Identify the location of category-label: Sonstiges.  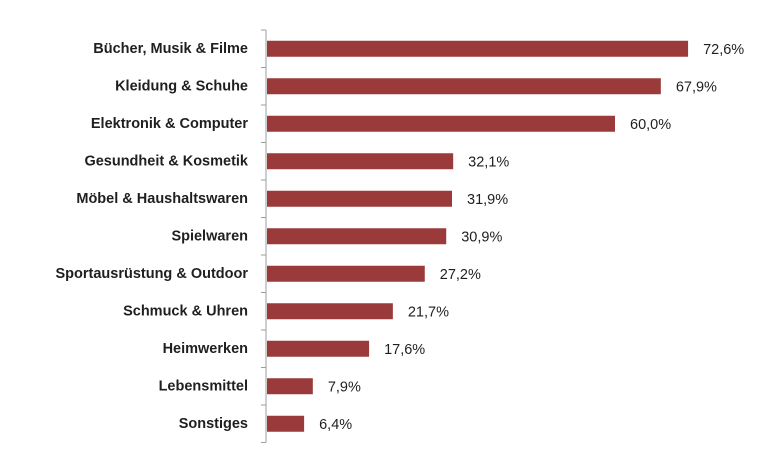
(213, 424).